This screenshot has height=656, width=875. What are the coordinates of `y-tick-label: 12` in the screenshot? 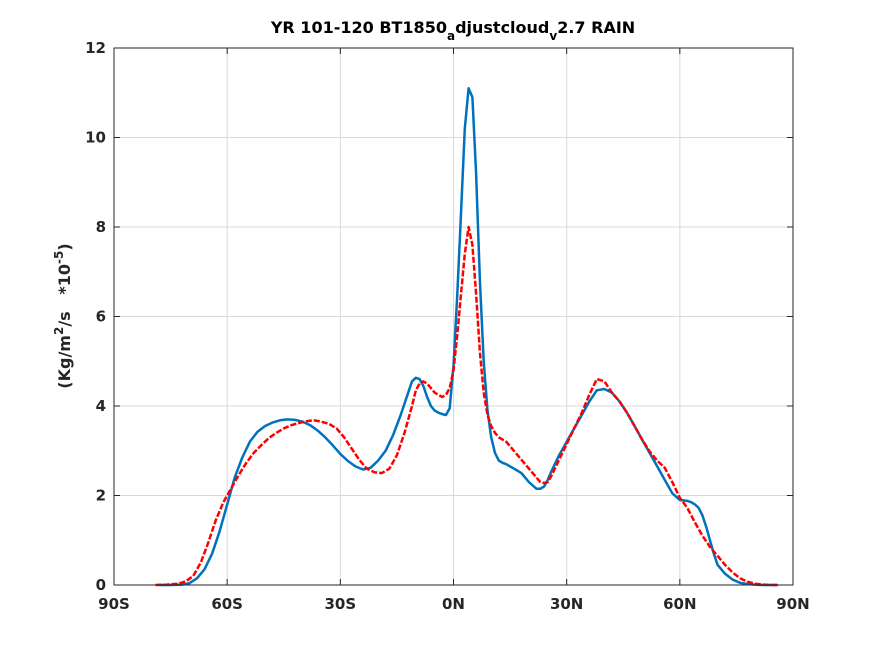 It's located at (95, 48).